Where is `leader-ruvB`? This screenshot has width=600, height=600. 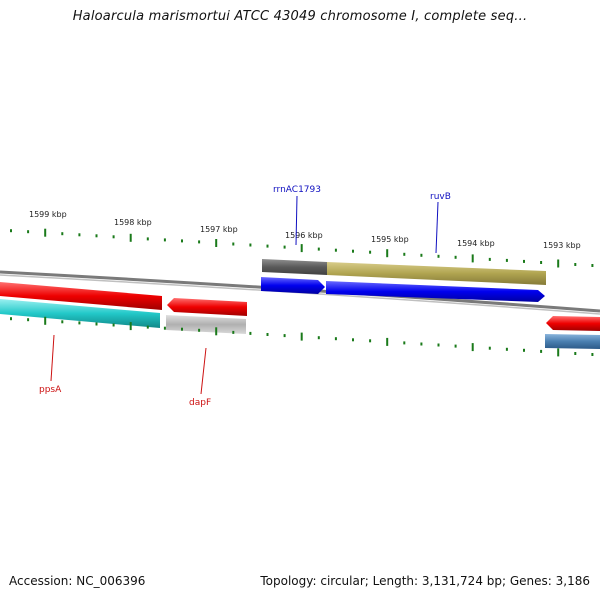
leader-ruvB is located at coordinates (437, 227).